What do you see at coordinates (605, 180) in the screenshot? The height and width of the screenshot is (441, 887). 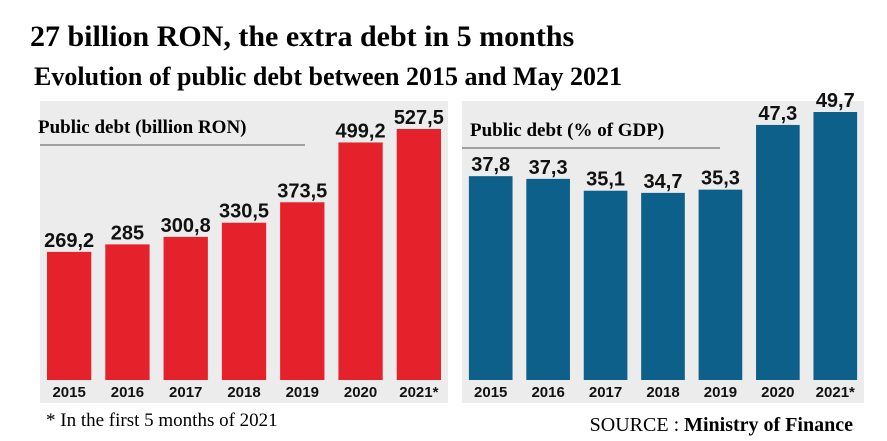 I see `value-label: 35,1` at bounding box center [605, 180].